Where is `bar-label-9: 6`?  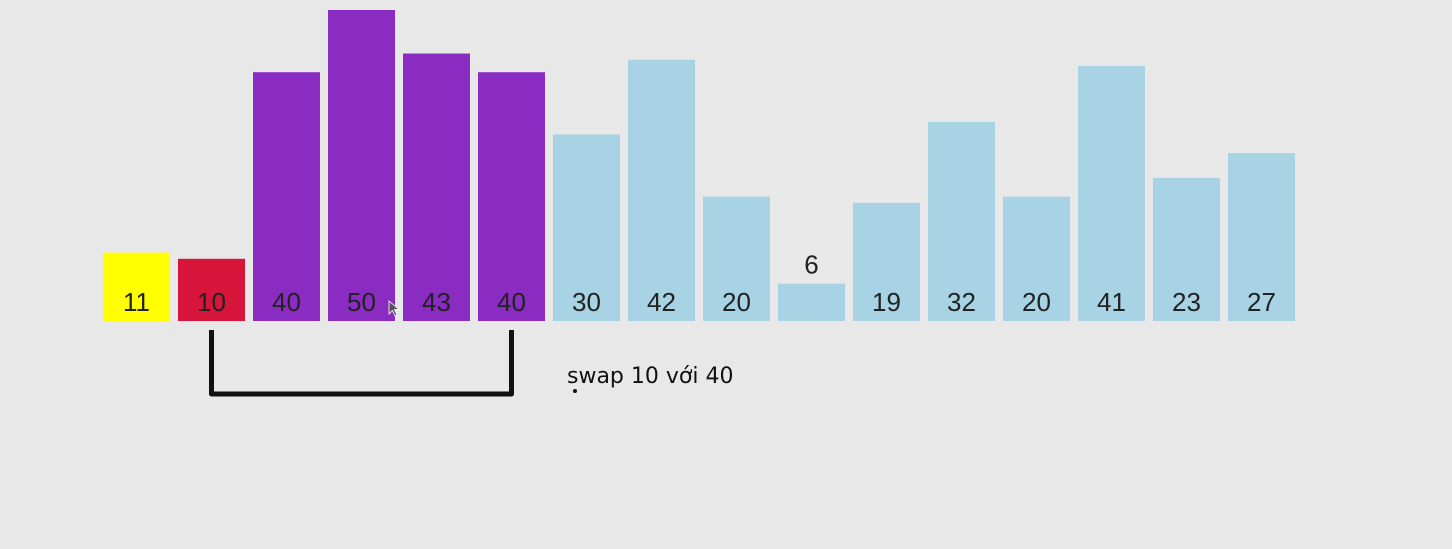
bar-label-9: 6 is located at coordinates (811, 265).